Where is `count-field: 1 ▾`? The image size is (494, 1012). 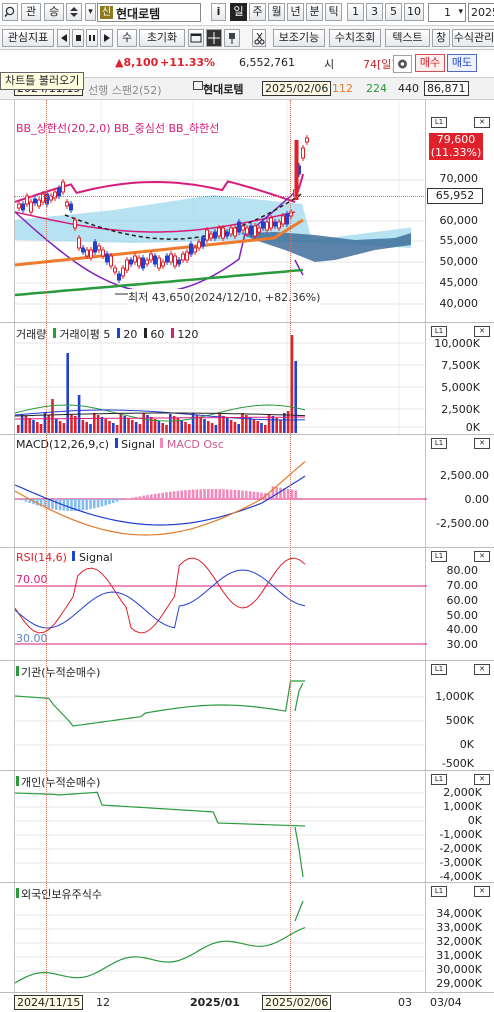
count-field: 1 ▾ is located at coordinates (447, 12).